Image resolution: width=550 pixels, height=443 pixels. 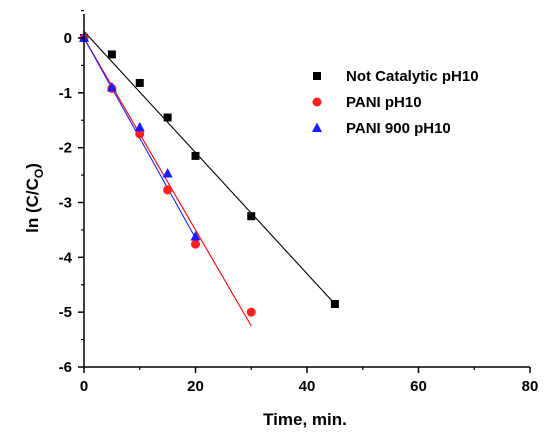 I want to click on x-tick-label: 20, so click(x=195, y=386).